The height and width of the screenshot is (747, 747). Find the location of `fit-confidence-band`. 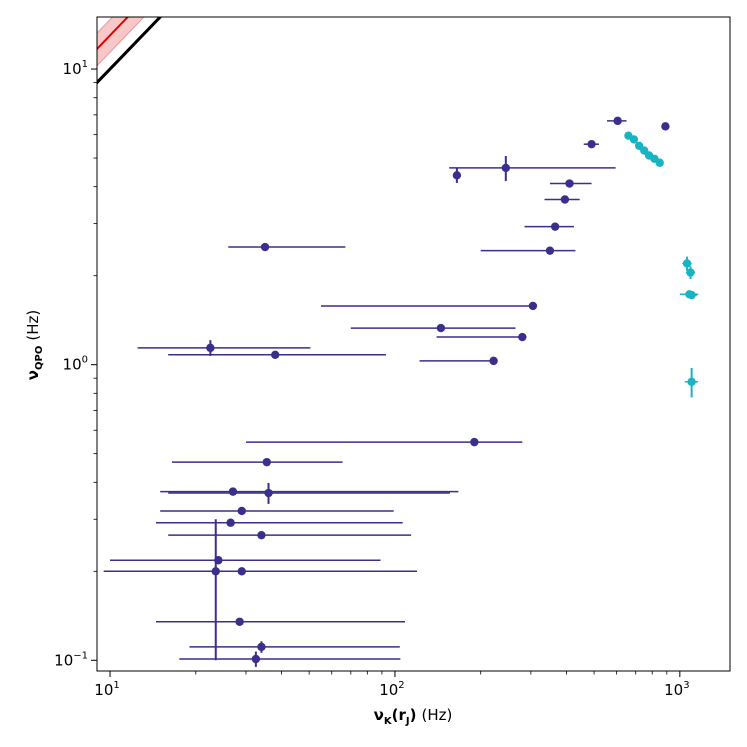

fit-confidence-band is located at coordinates (121, 42).